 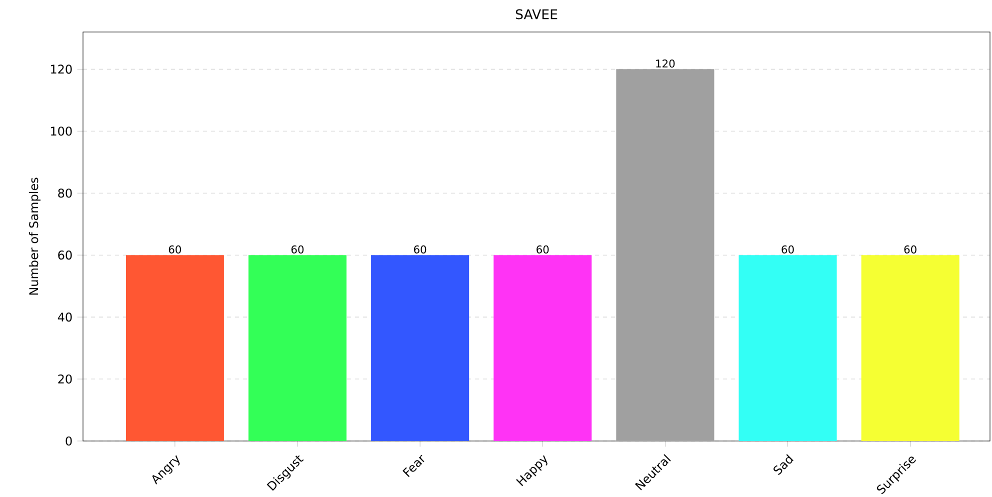 What do you see at coordinates (65, 379) in the screenshot?
I see `y-tick-label: 20` at bounding box center [65, 379].